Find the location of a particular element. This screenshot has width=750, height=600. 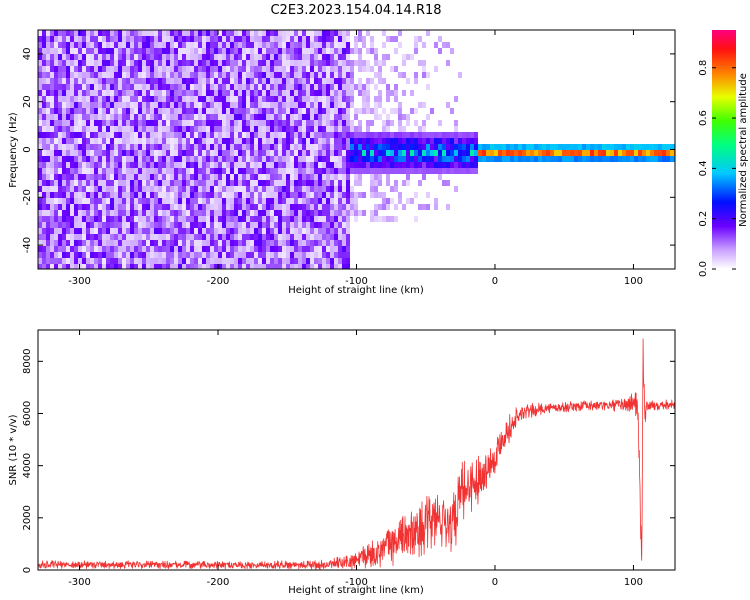

snr-x-tick-label: -100 is located at coordinates (356, 582).